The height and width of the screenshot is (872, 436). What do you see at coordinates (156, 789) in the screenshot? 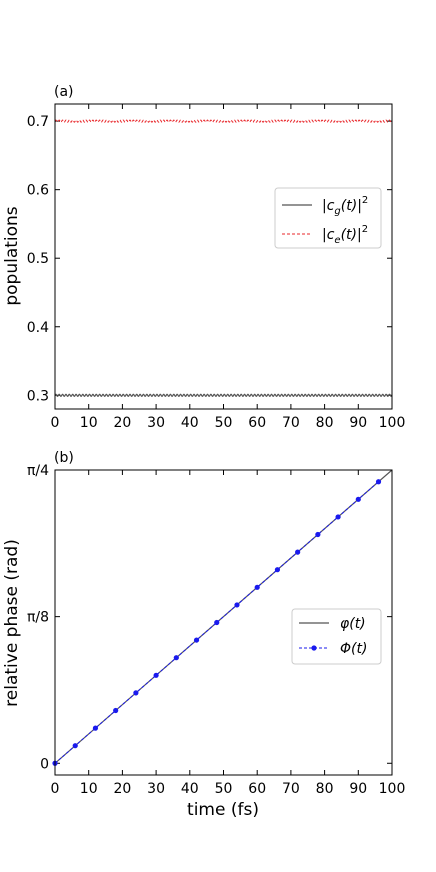
I see `x-tick-label-b-3: 30` at bounding box center [156, 789].